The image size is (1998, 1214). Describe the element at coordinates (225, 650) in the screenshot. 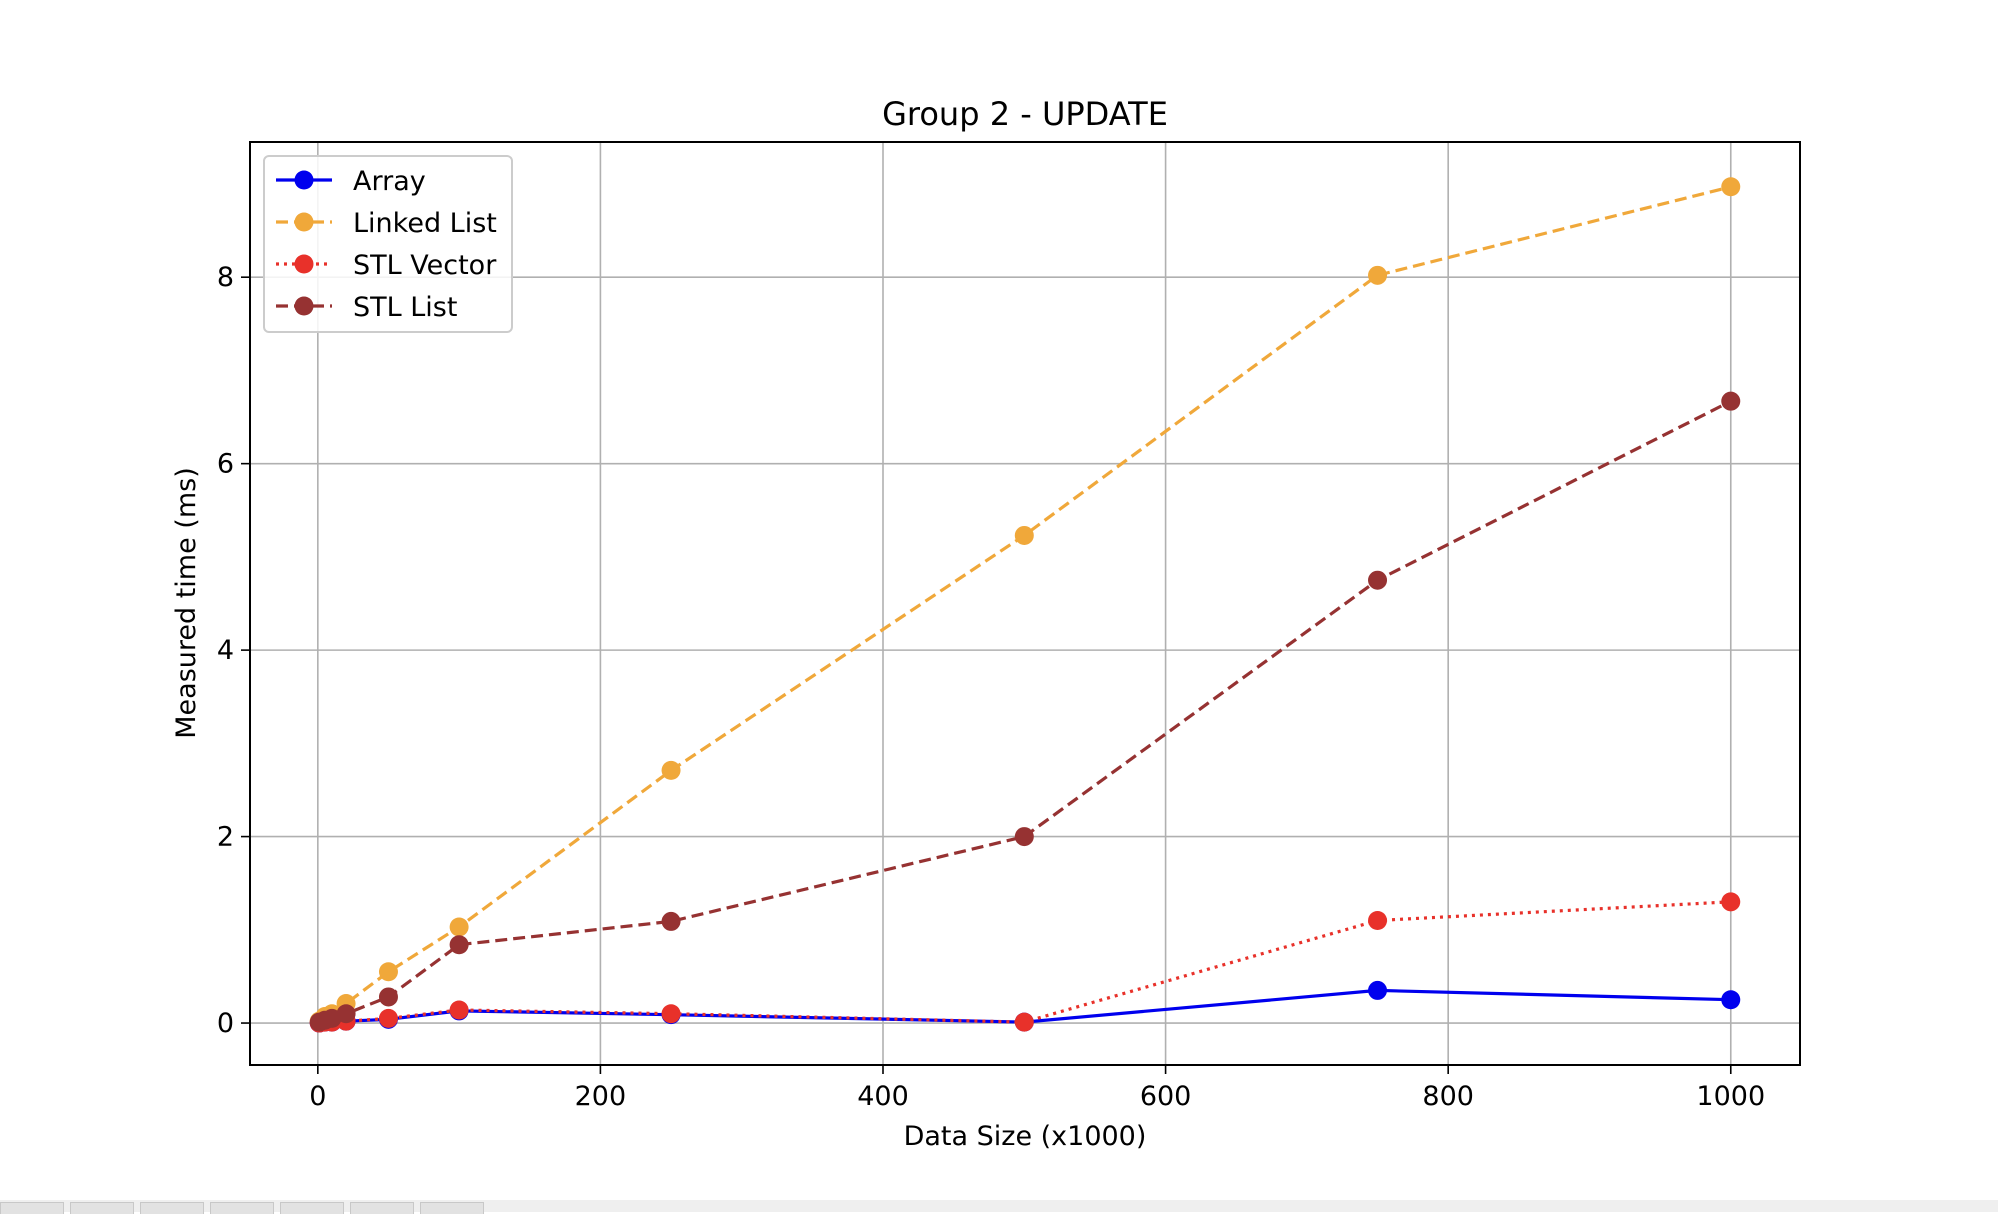

I see `y-tick-label: 4` at that location.